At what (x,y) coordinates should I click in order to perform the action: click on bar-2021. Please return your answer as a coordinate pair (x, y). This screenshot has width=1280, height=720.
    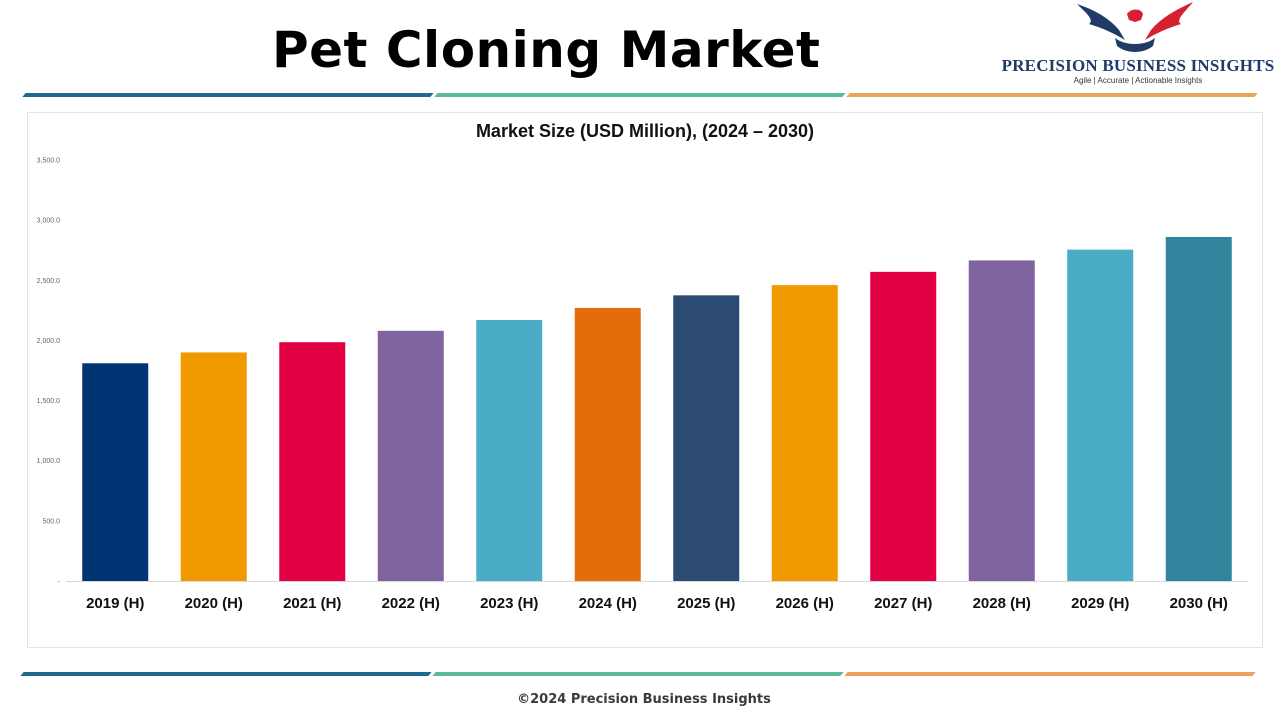
    Looking at the image, I should click on (312, 461).